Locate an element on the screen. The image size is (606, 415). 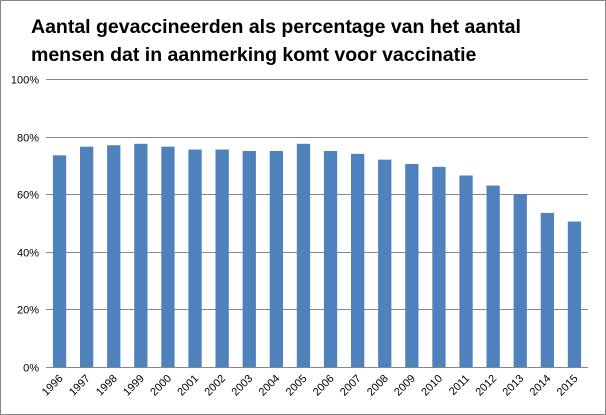
x-tick-label: 2008 is located at coordinates (378, 386).